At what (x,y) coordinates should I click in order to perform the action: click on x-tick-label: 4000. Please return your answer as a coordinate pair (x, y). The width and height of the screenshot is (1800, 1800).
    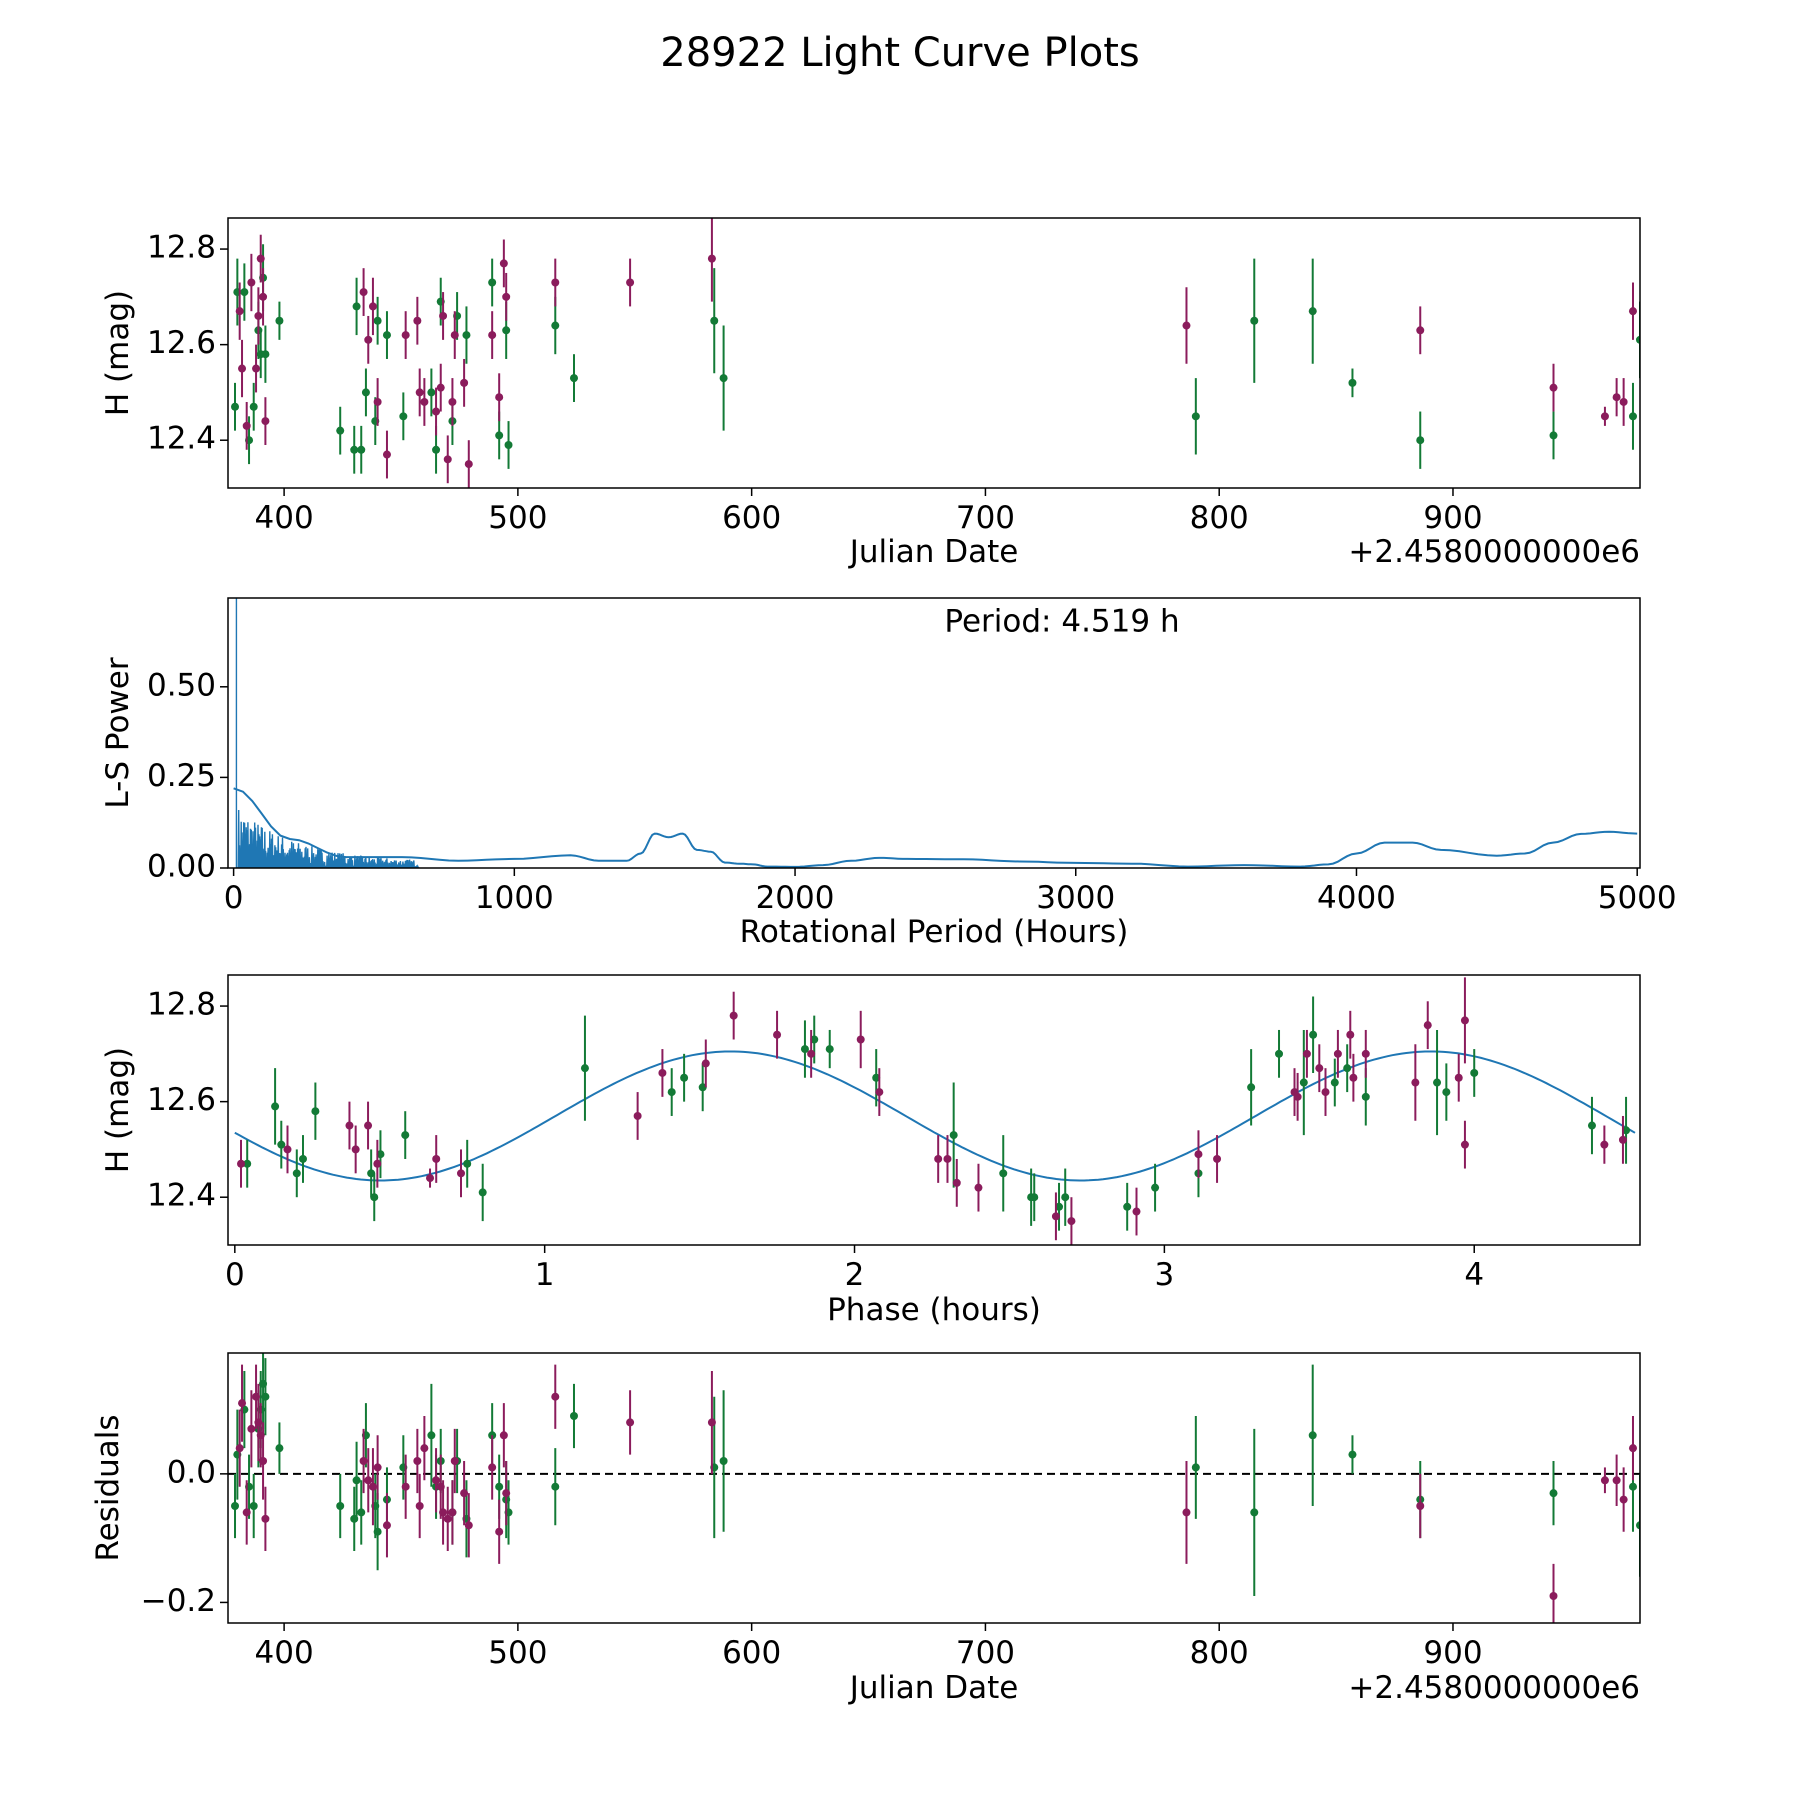
    Looking at the image, I should click on (1356, 898).